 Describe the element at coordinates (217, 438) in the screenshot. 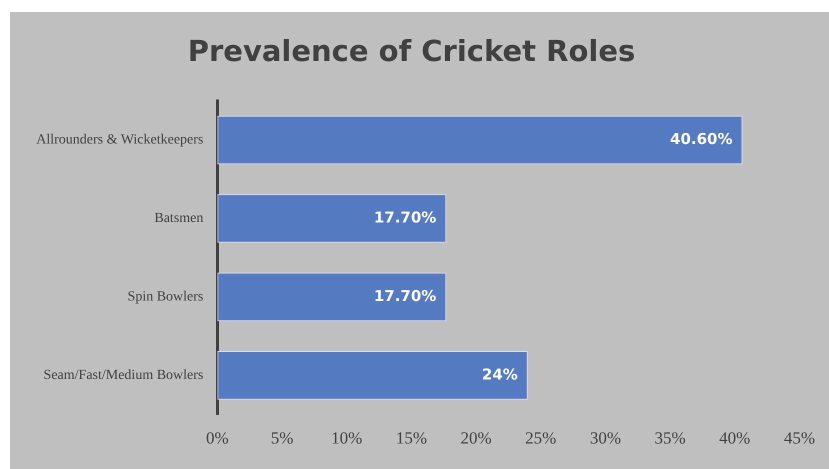

I see `x-tick-label: 0%` at that location.